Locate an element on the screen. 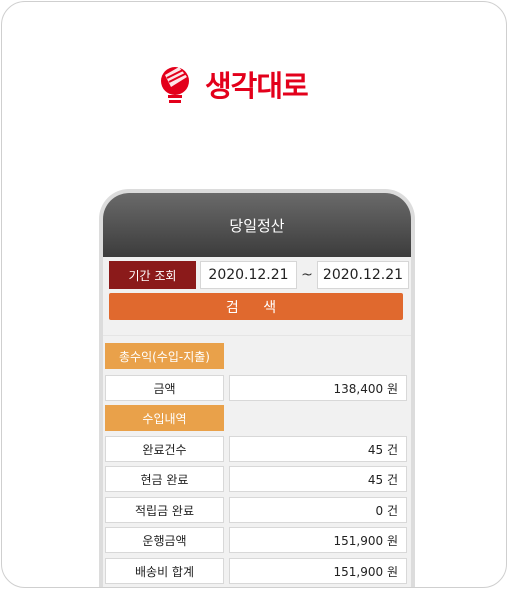 The image size is (510, 591). row-value-fare: 151,900 원 is located at coordinates (318, 540).